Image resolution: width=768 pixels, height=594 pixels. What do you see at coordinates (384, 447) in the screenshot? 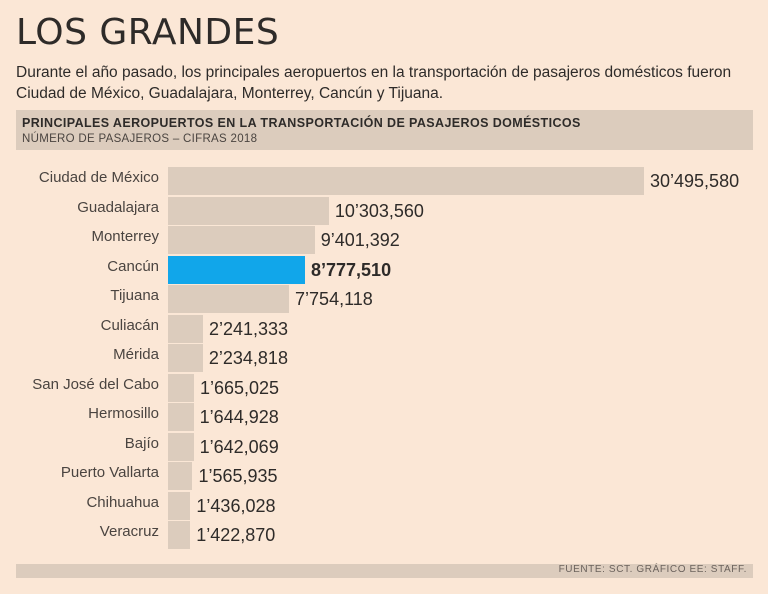
I see `bar-row: Bajío 1’642,069` at bounding box center [384, 447].